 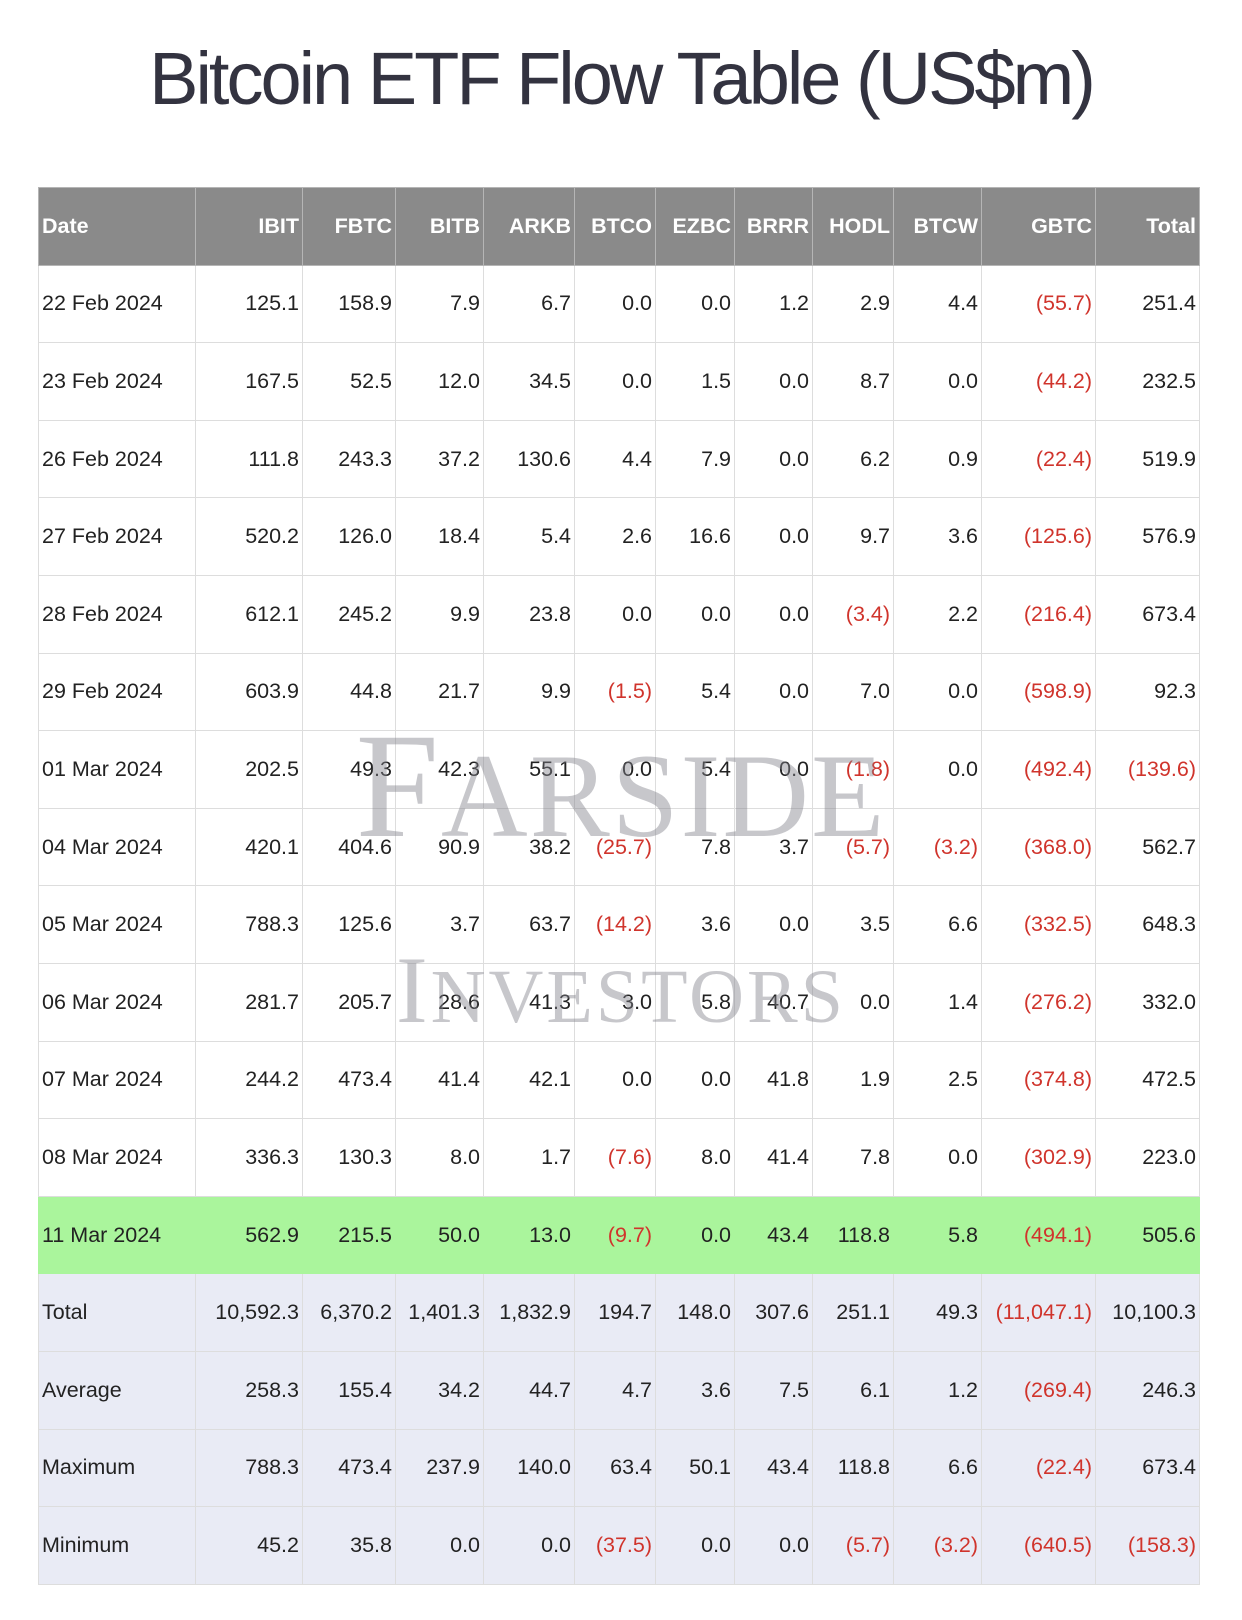 I want to click on cell: 1.9, so click(x=853, y=1080).